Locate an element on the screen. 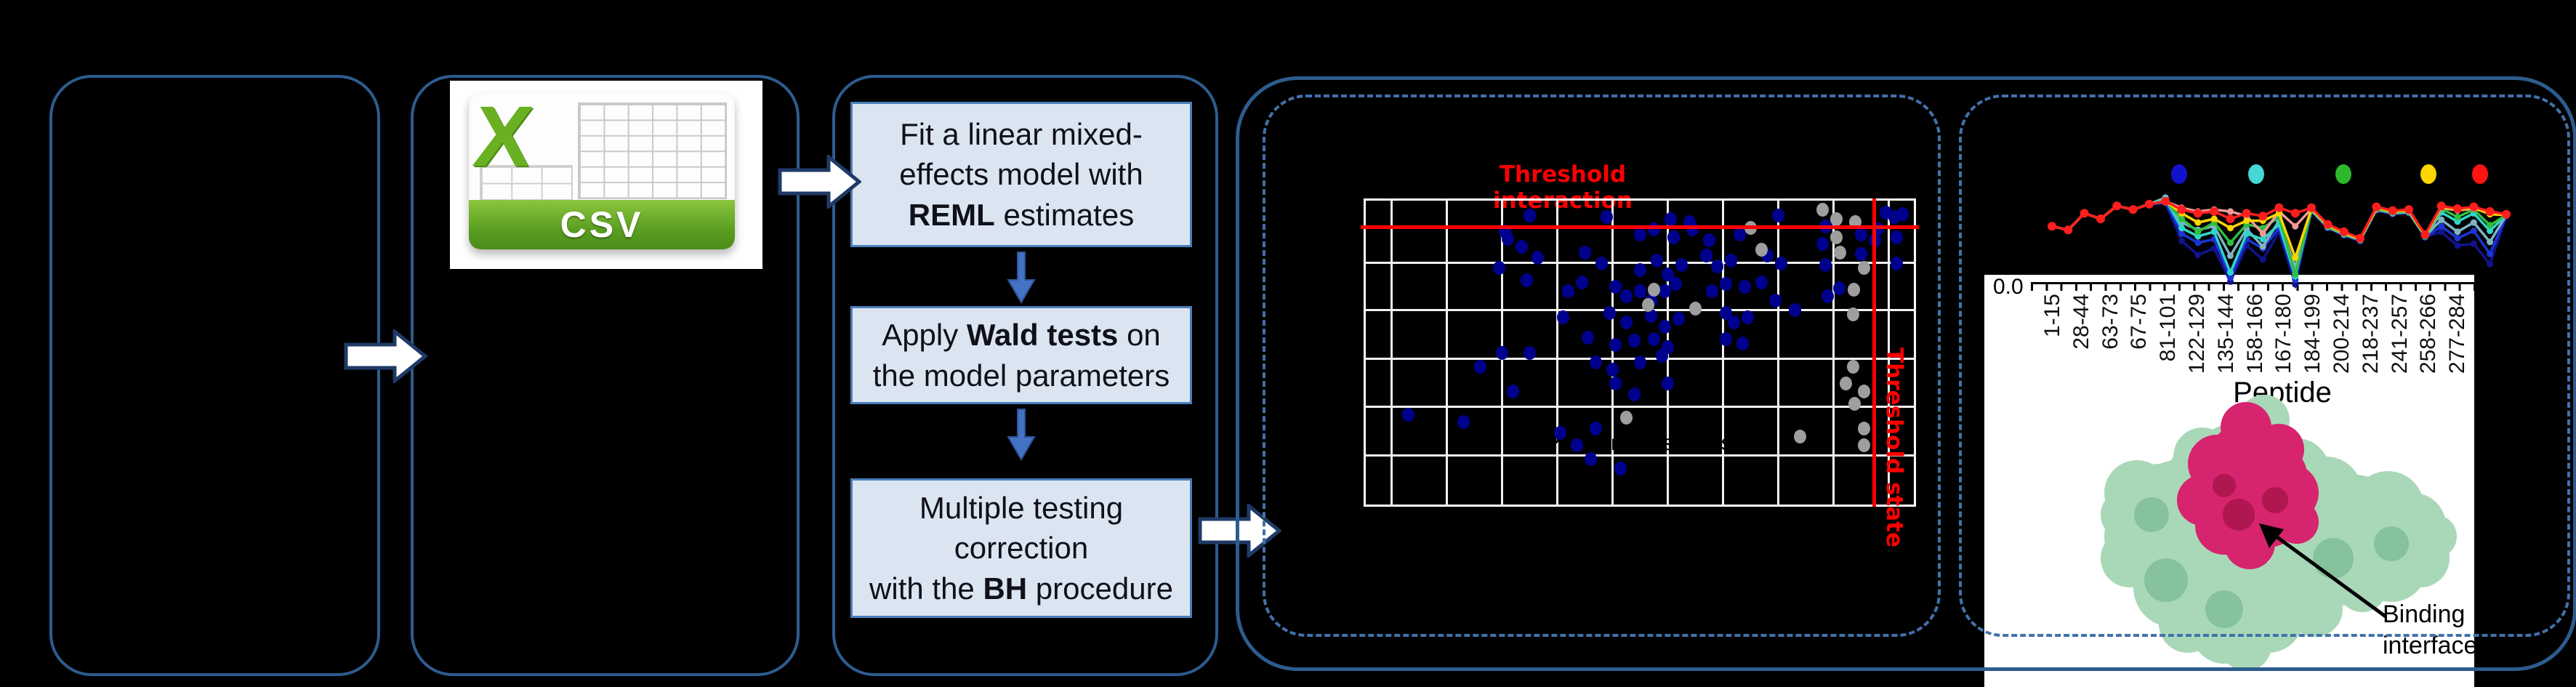  uptake-line-chart is located at coordinates (2279, 242).